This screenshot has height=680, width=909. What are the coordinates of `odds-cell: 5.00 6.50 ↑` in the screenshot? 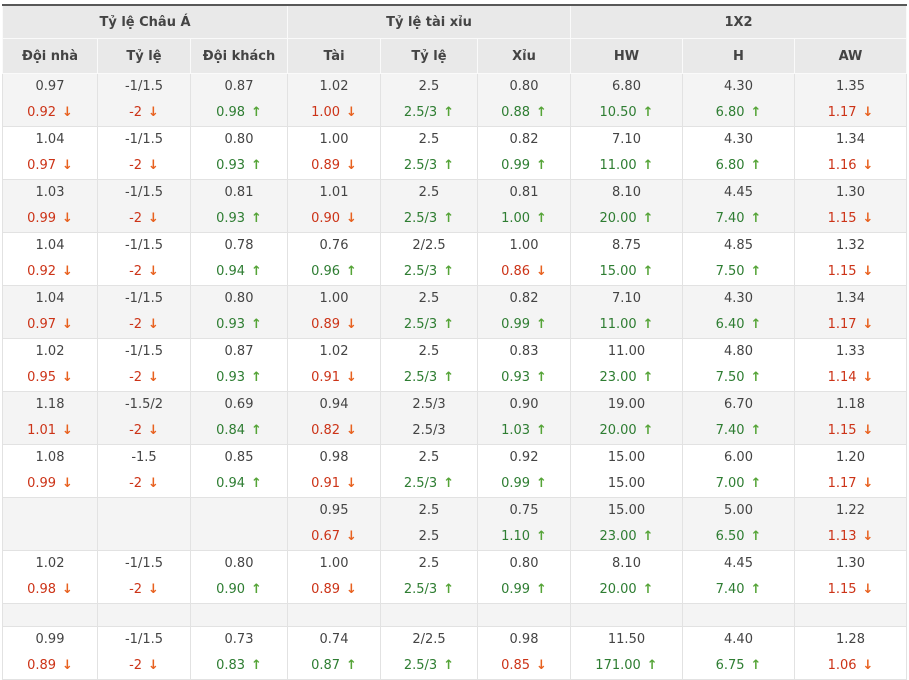 It's located at (738, 524).